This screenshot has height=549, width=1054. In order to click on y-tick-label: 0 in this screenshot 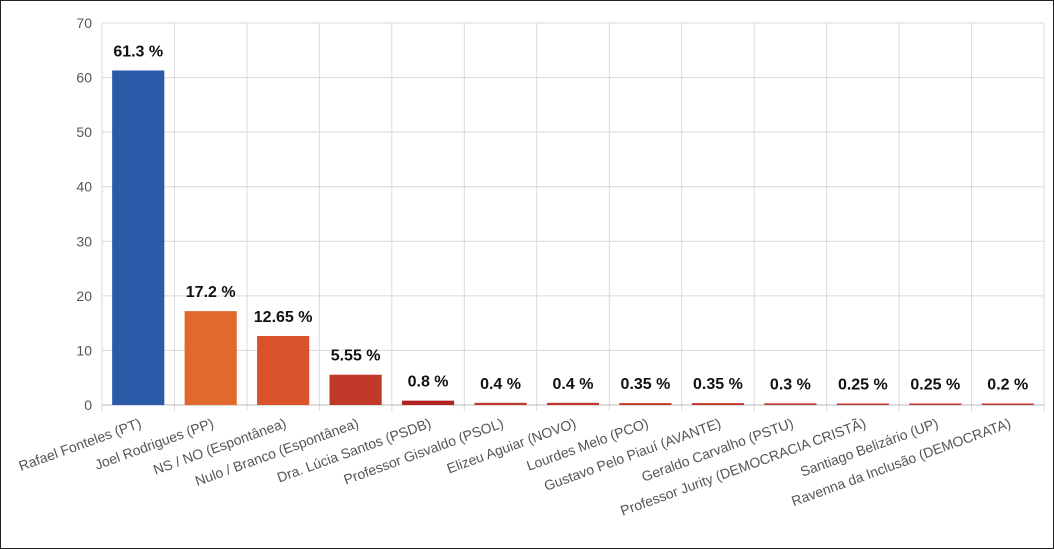, I will do `click(88, 405)`.